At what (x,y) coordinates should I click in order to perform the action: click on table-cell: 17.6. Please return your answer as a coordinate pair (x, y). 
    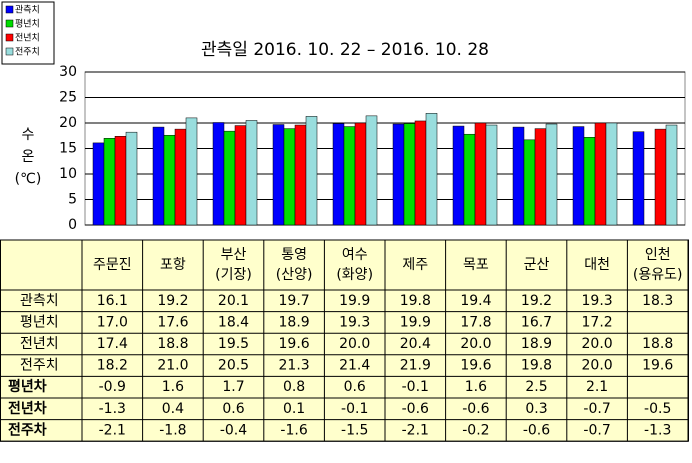
    Looking at the image, I should click on (172, 322).